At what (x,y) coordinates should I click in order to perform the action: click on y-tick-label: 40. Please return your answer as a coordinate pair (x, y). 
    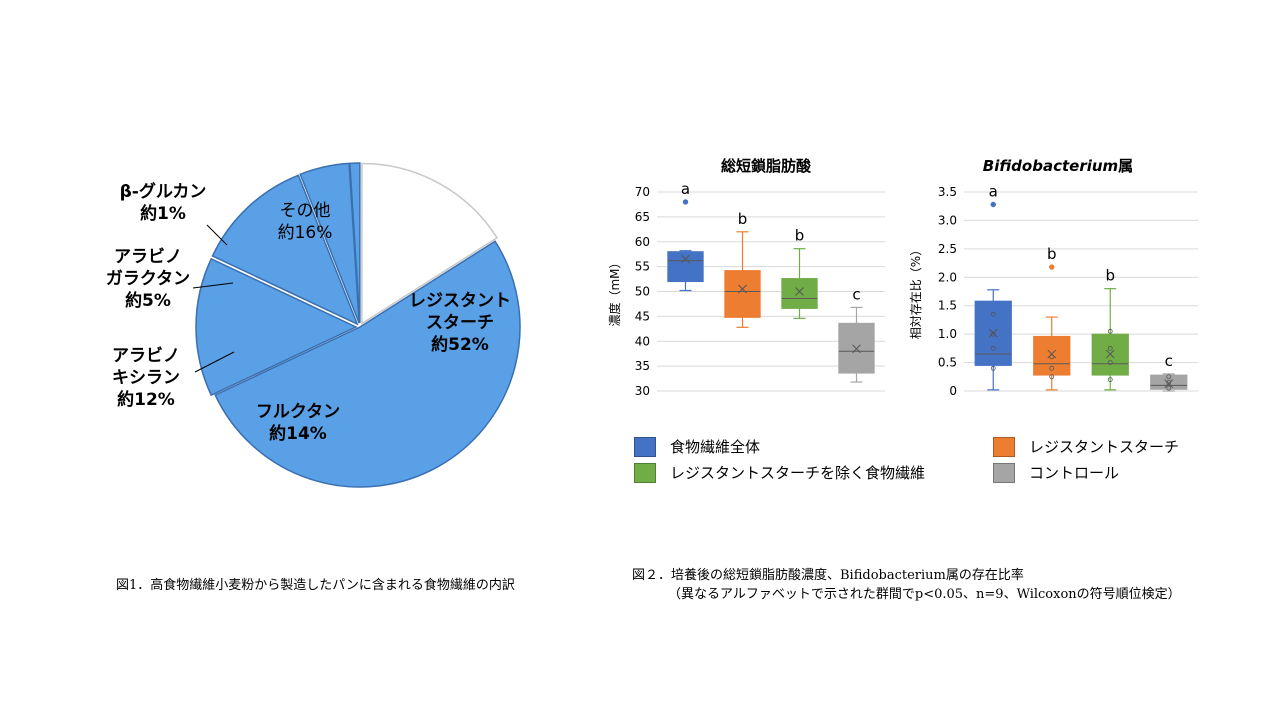
    Looking at the image, I should click on (642, 341).